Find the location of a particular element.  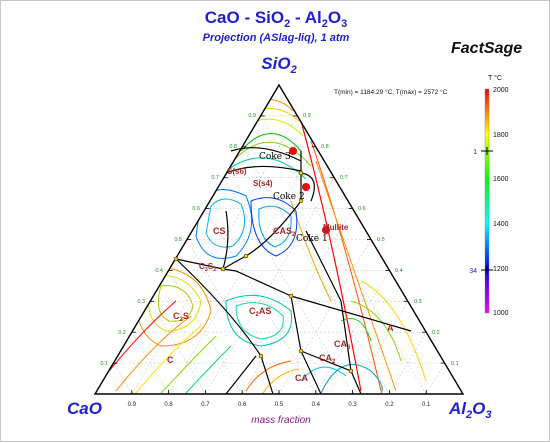

left-tick: 0.2 is located at coordinates (122, 333).